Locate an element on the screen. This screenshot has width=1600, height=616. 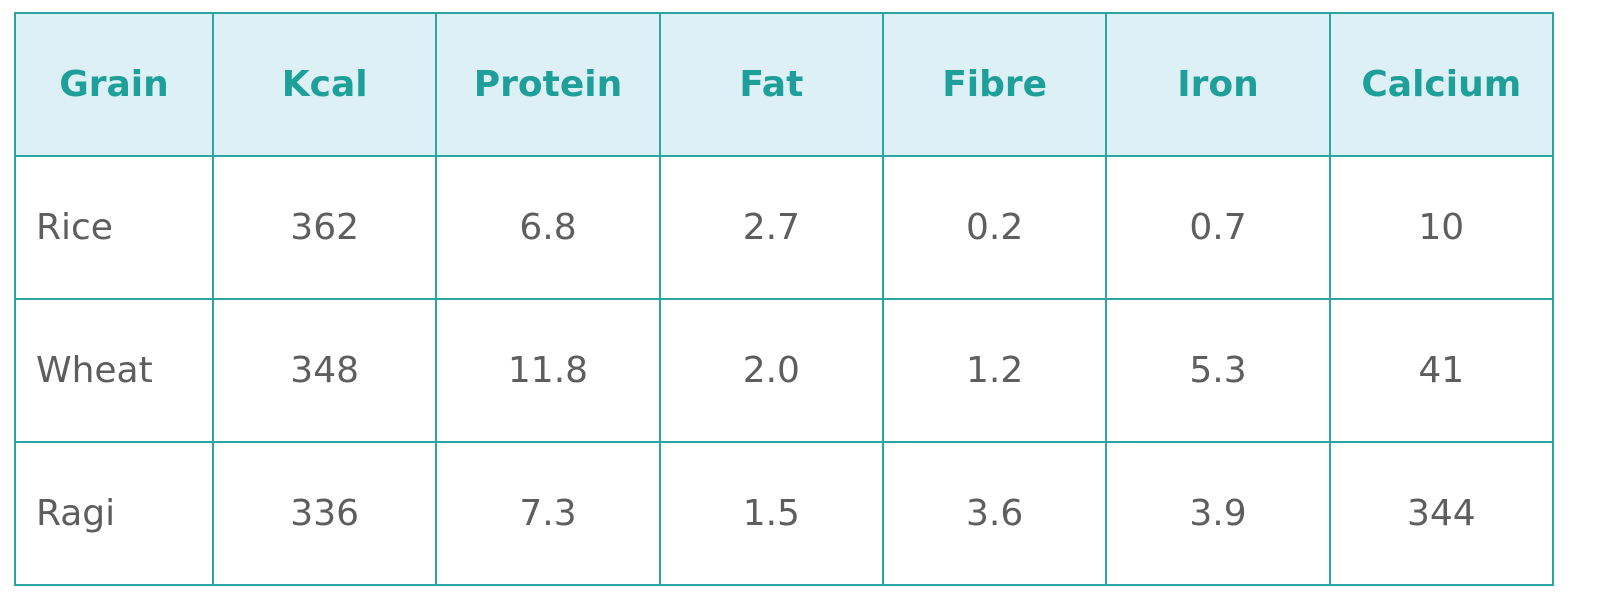
header-cell: Kcal is located at coordinates (324, 84).